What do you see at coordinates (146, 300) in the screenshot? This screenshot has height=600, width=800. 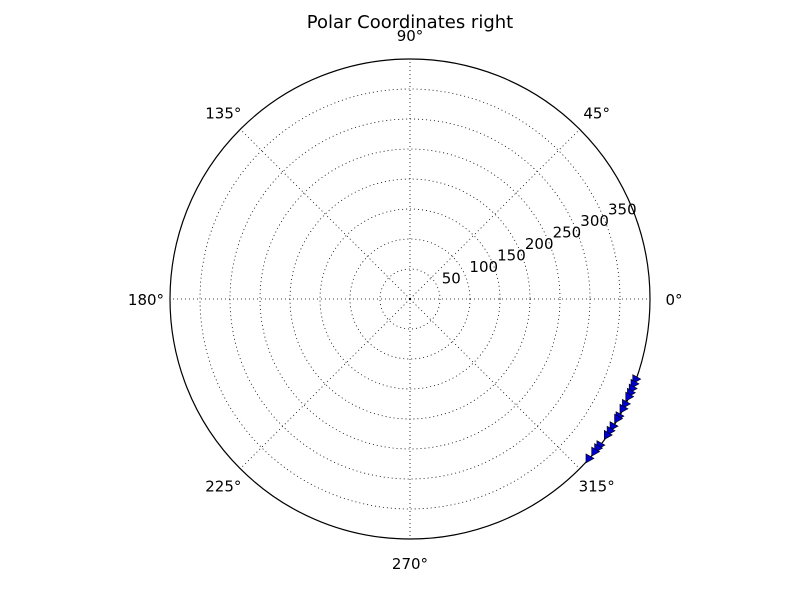 I see `theta-tick-label-180: 180°` at bounding box center [146, 300].